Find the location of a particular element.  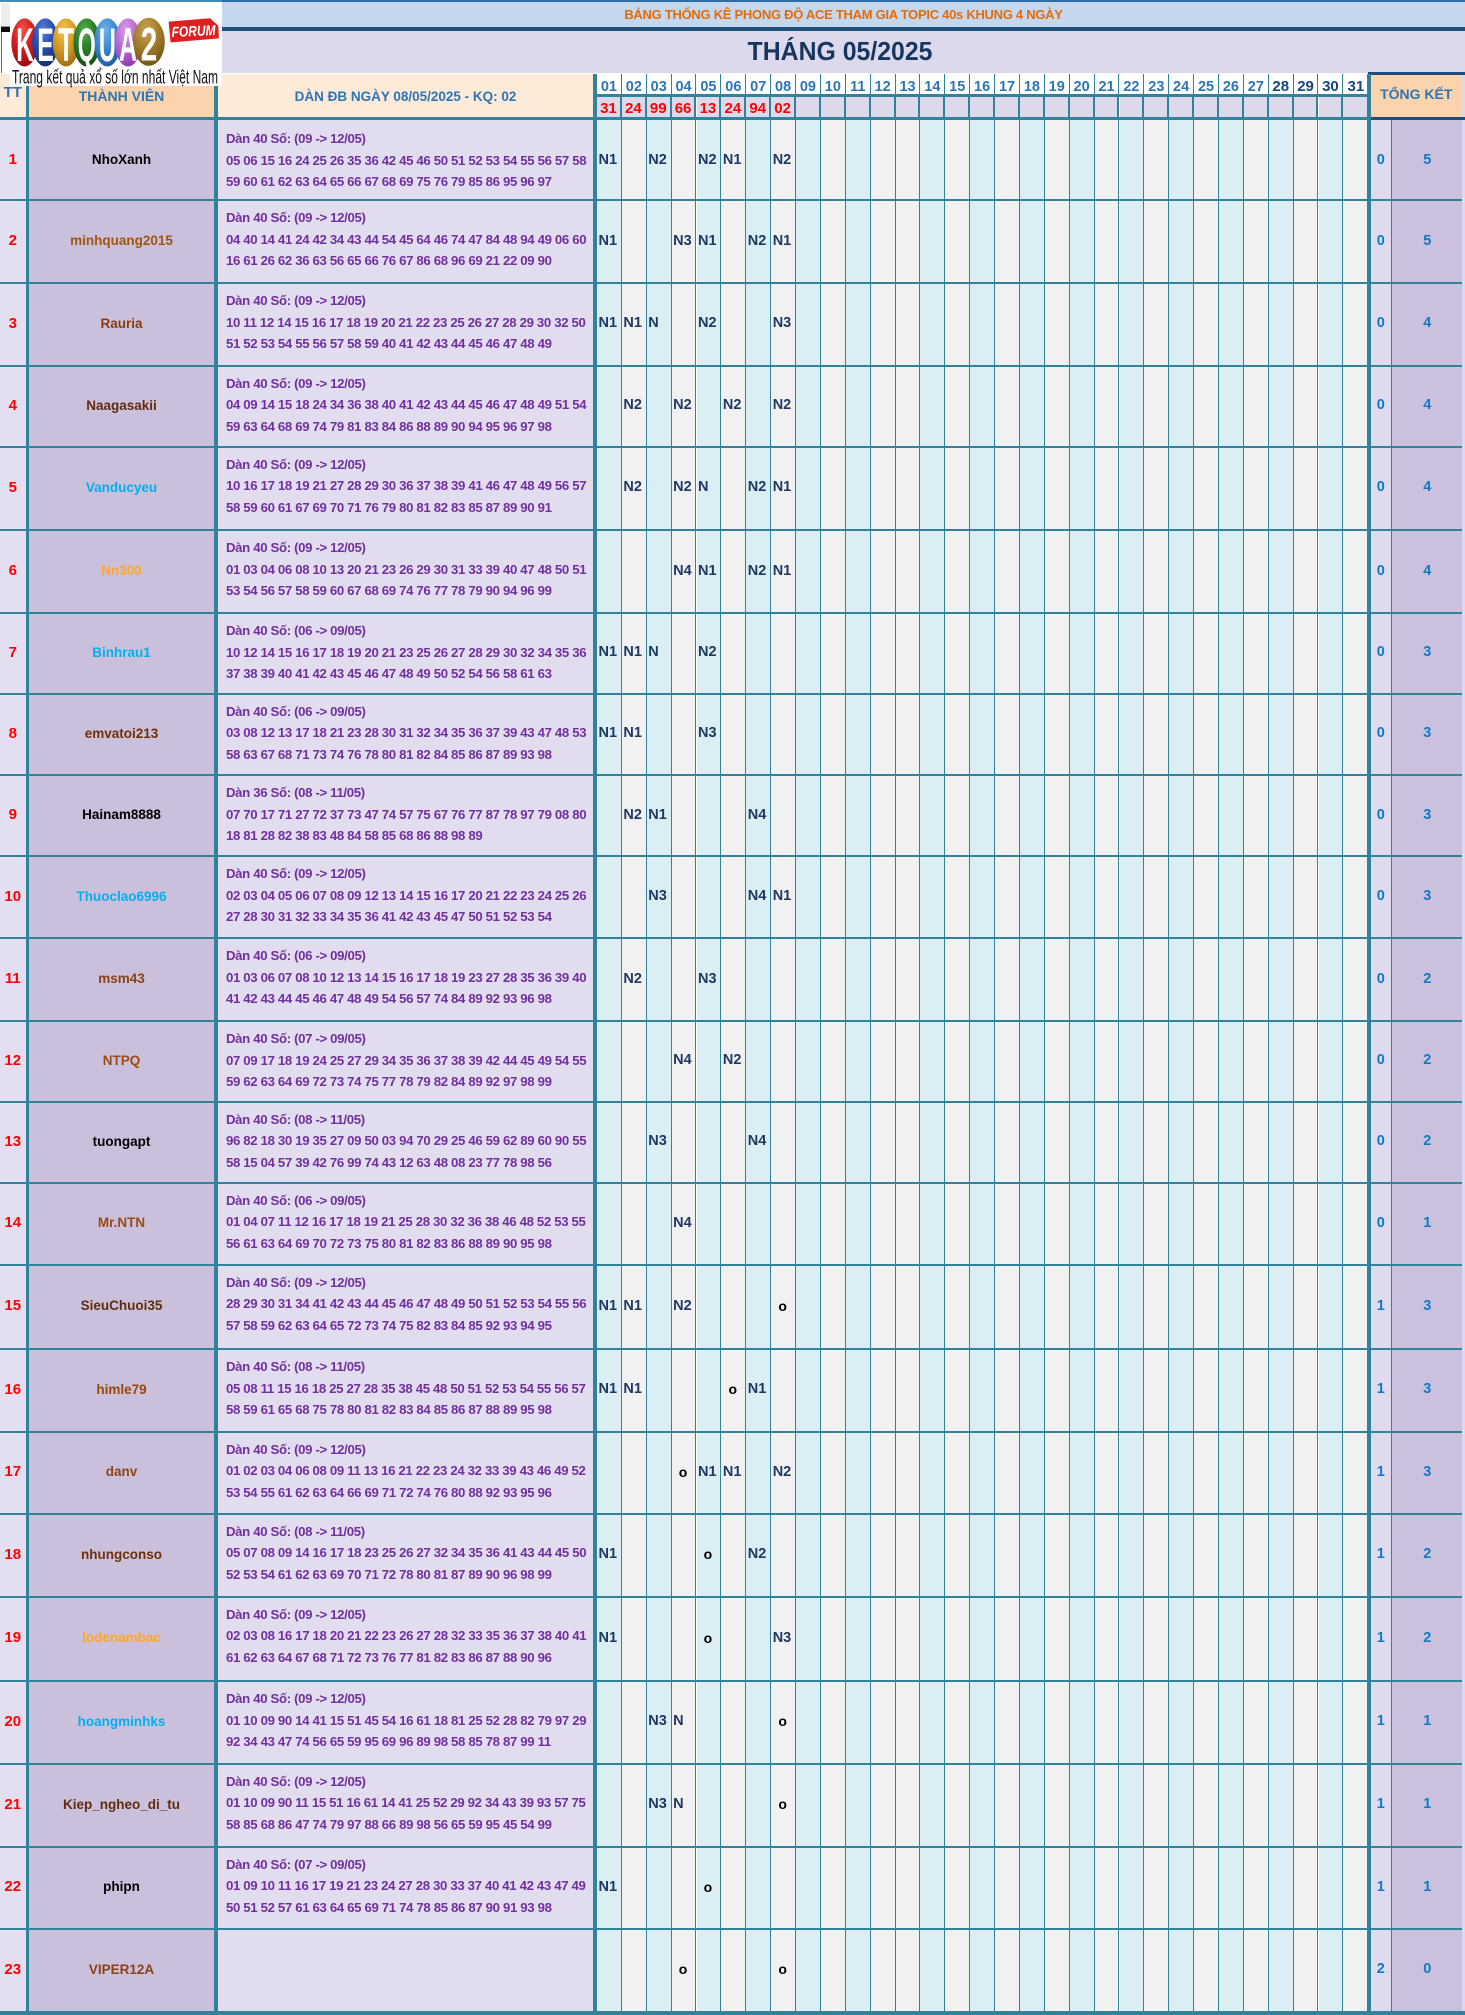

svg-text: 2 is located at coordinates (149, 44).